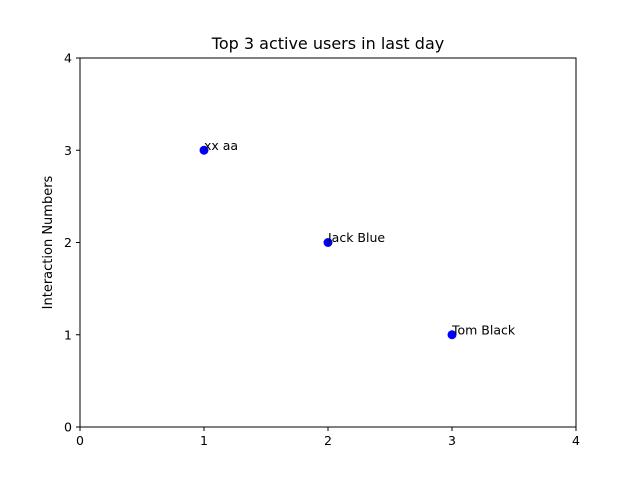 Image resolution: width=640 pixels, height=480 pixels. Describe the element at coordinates (576, 440) in the screenshot. I see `x-tick-label: 4` at that location.